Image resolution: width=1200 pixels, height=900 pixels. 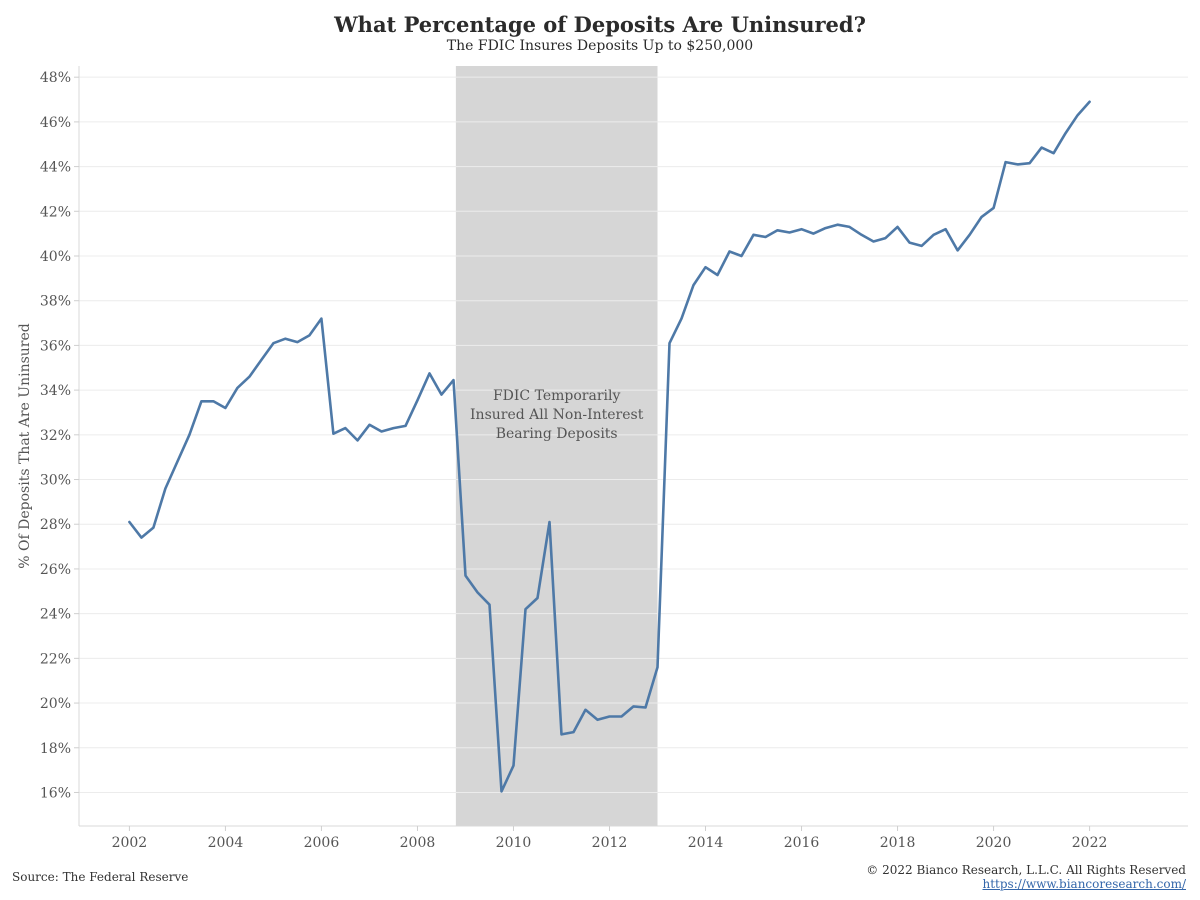 What do you see at coordinates (55, 346) in the screenshot?
I see `y-tick-label: 36%` at bounding box center [55, 346].